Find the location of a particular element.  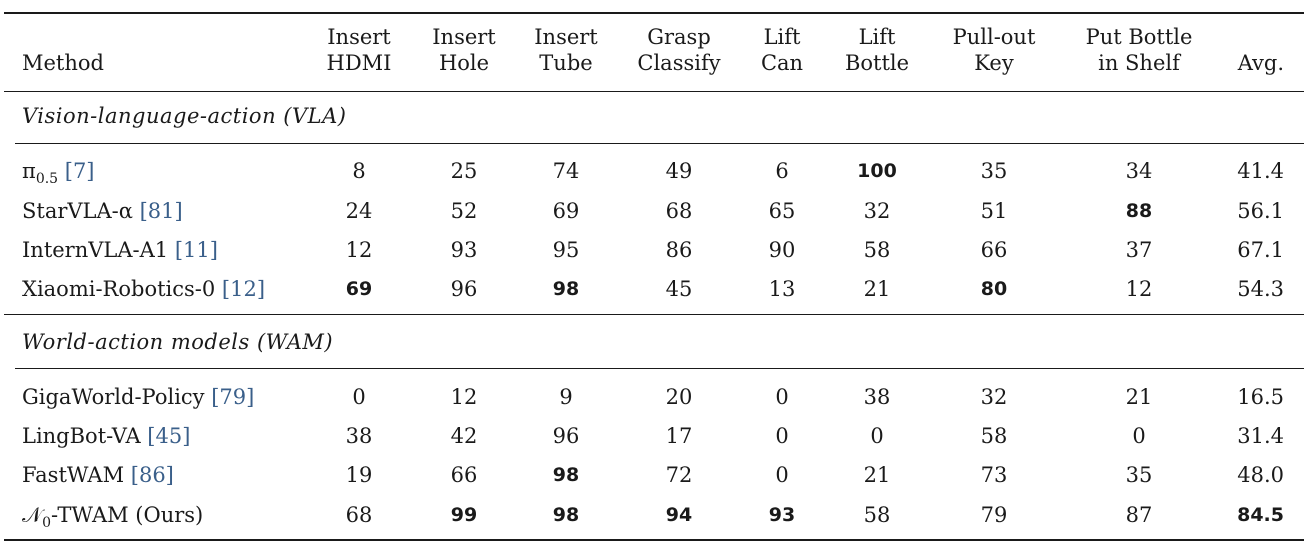

column-header-line2: Tube is located at coordinates (566, 63).